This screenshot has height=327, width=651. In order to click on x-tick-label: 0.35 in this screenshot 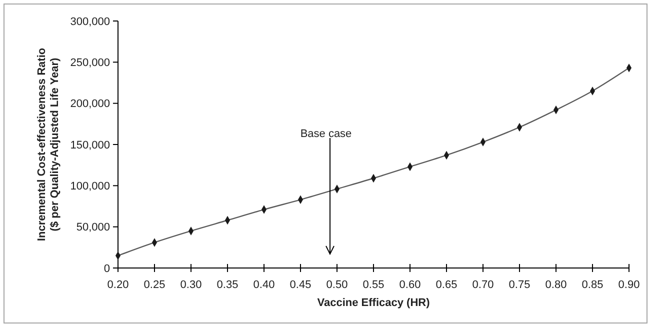, I will do `click(227, 285)`.